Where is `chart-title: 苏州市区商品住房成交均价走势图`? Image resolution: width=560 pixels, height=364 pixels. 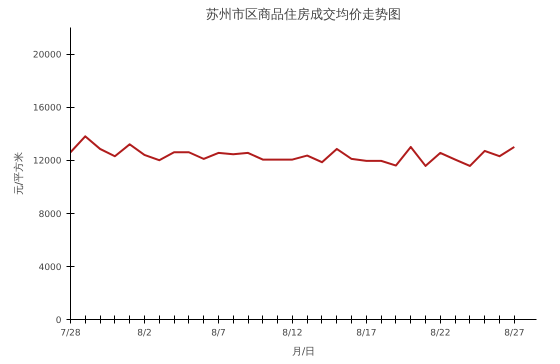 chart-title: 苏州市区商品住房成交均价走势图 is located at coordinates (303, 14).